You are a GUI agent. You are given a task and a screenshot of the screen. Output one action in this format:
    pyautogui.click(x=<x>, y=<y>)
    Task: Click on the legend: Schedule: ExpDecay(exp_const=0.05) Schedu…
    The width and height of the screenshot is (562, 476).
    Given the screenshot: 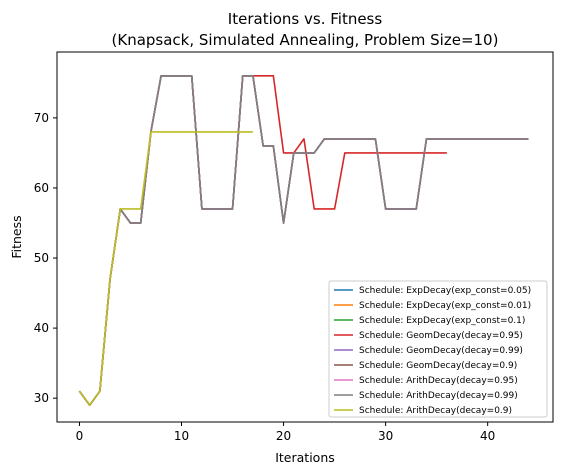 What is the action you would take?
    pyautogui.click(x=438, y=349)
    